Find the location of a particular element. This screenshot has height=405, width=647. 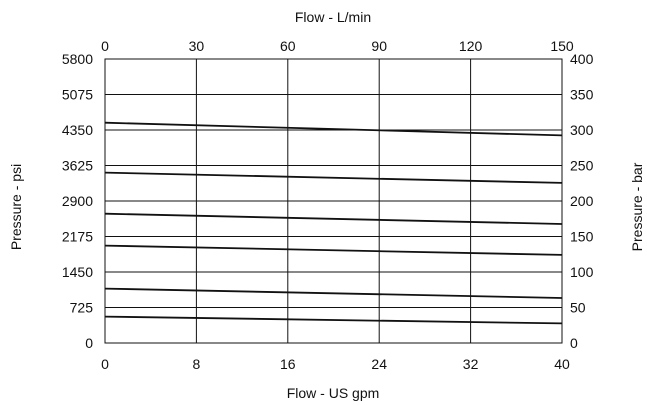

y2-tick-labels: 0 50 100 150 200 250 300 350 400 is located at coordinates (582, 201).